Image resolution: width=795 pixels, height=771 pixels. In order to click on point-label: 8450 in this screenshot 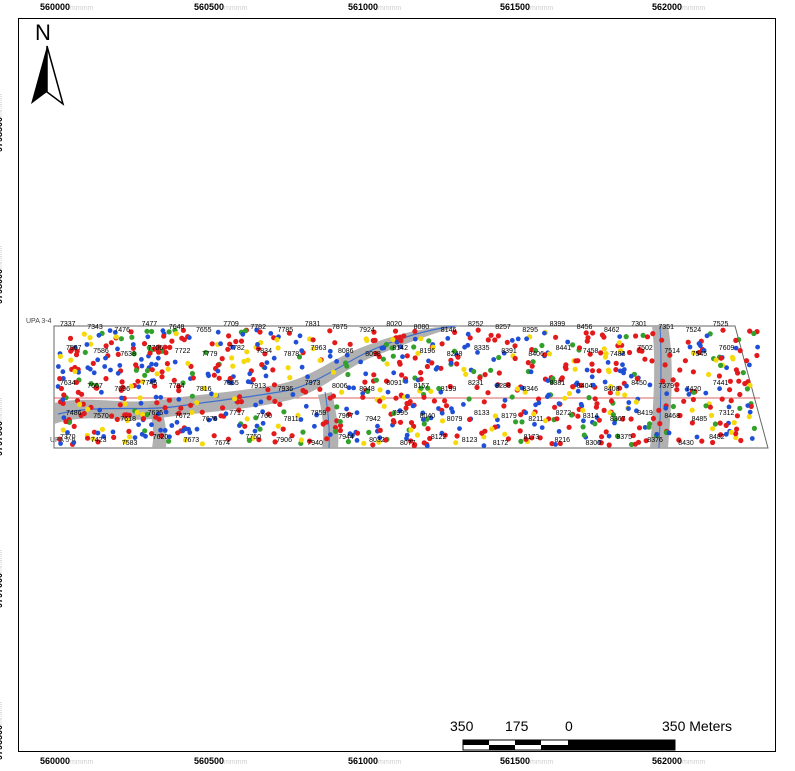, I will do `click(639, 383)`.